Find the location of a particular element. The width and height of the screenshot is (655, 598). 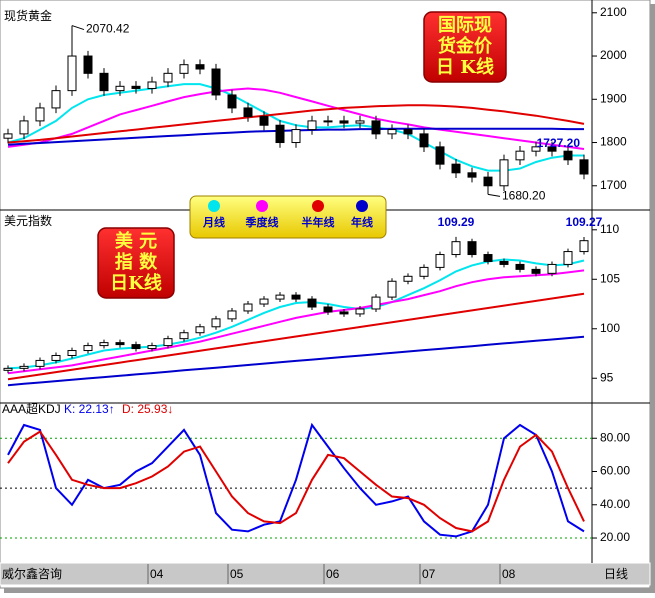

x-tick-label: 08 is located at coordinates (509, 574).